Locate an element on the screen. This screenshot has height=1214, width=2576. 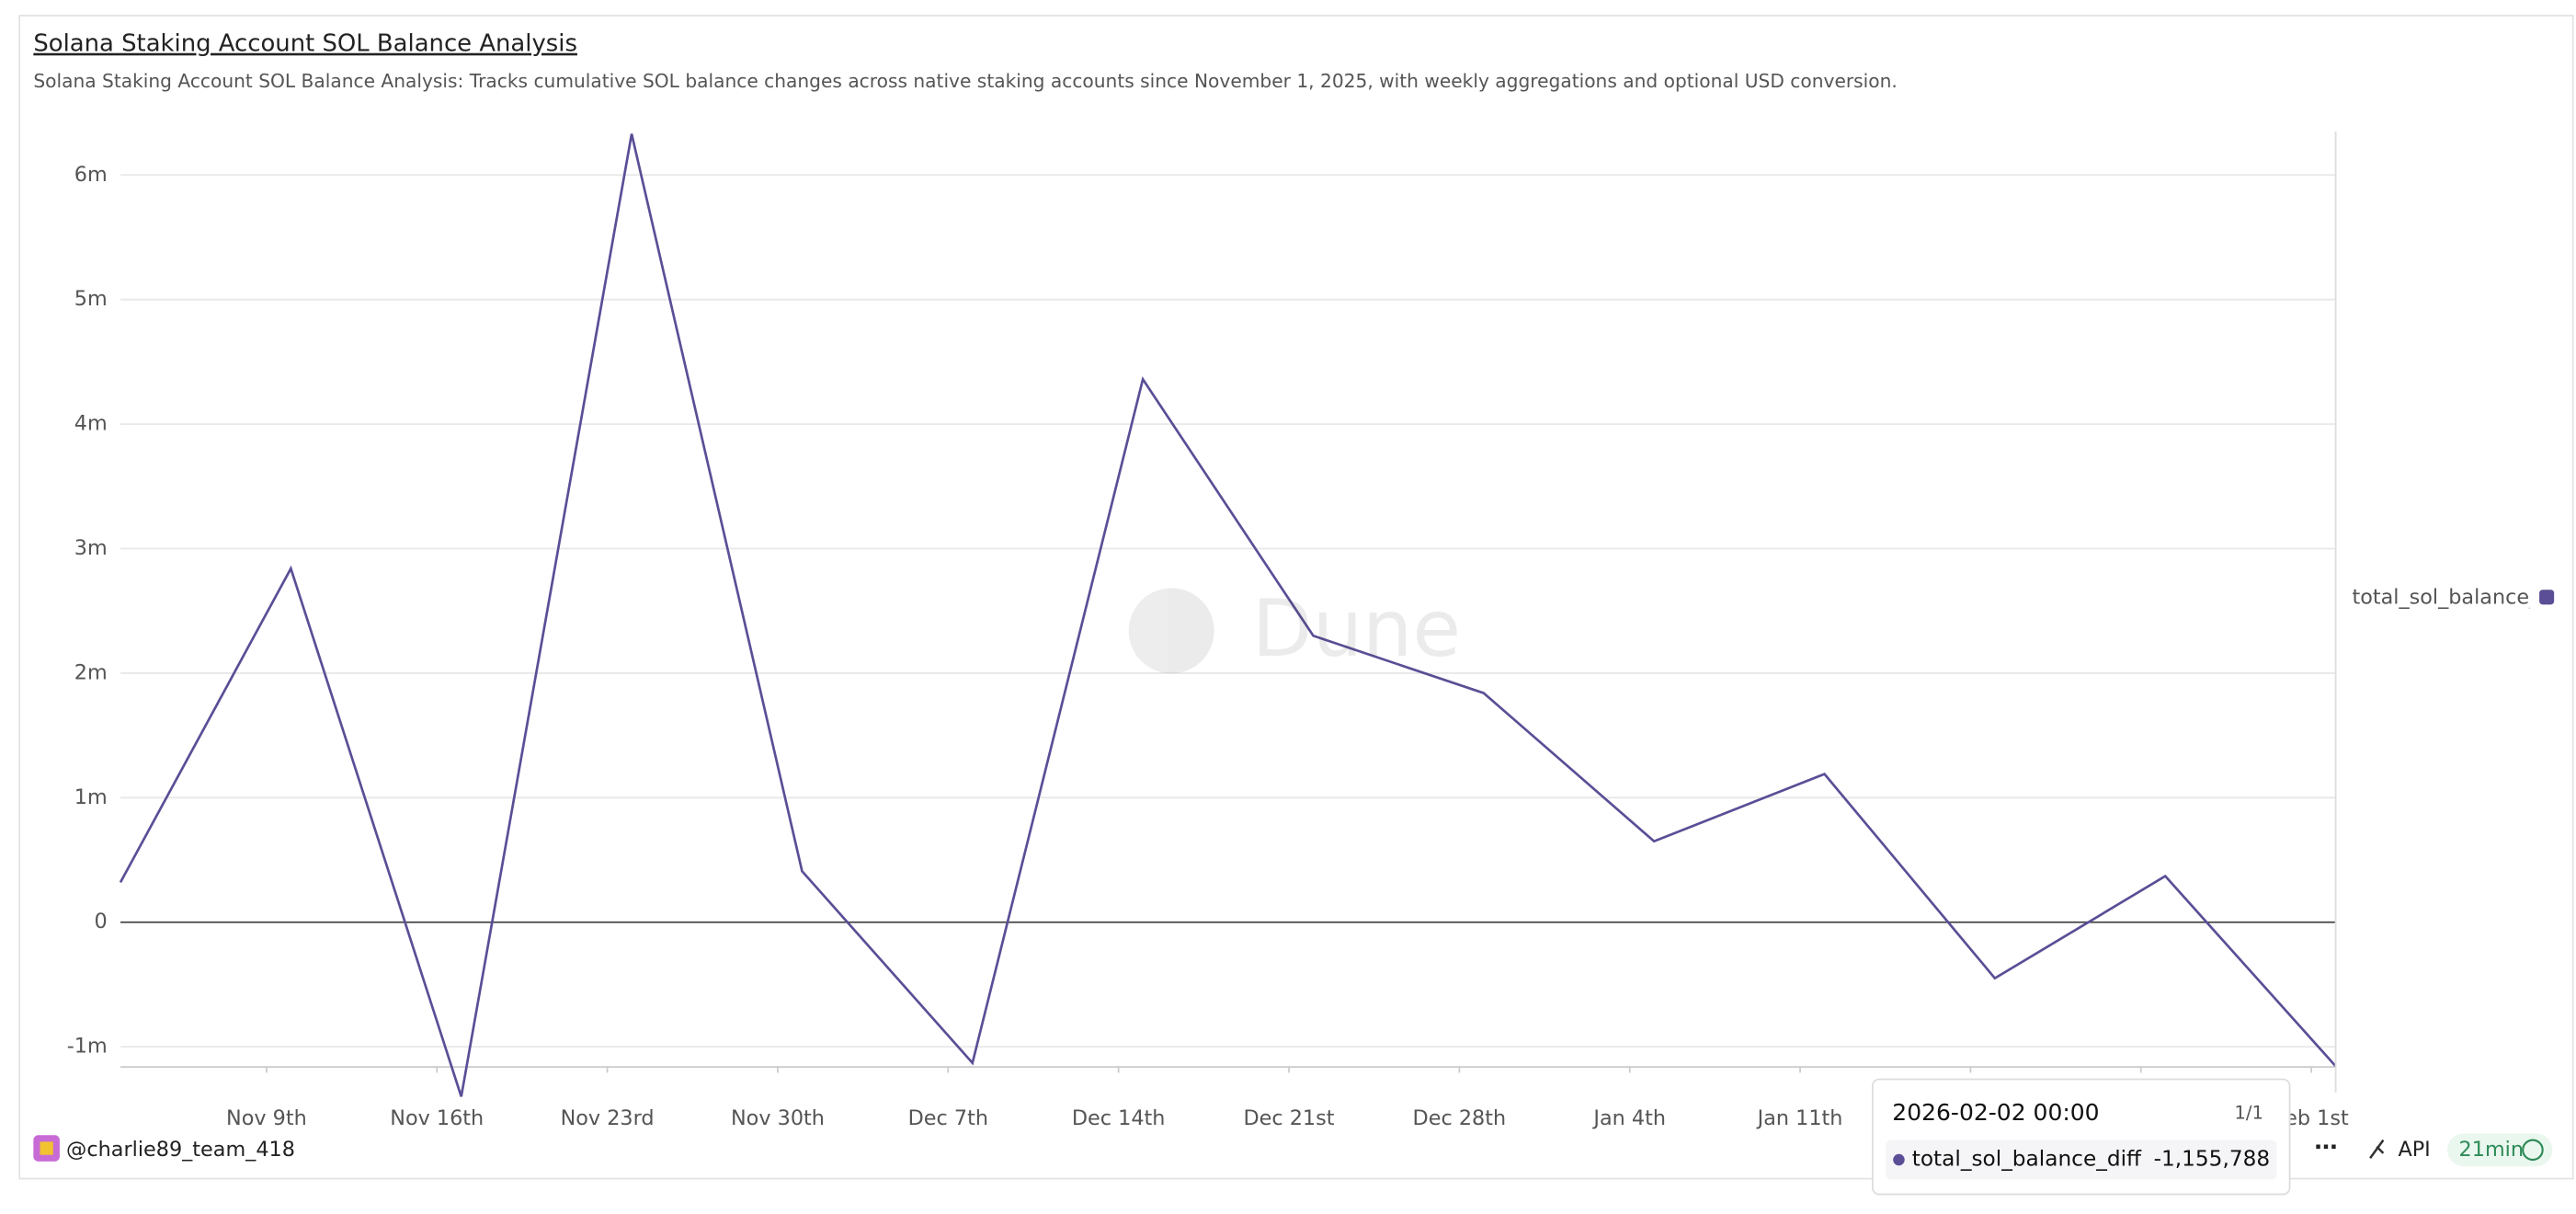
age-label: 21min is located at coordinates (2491, 1150).